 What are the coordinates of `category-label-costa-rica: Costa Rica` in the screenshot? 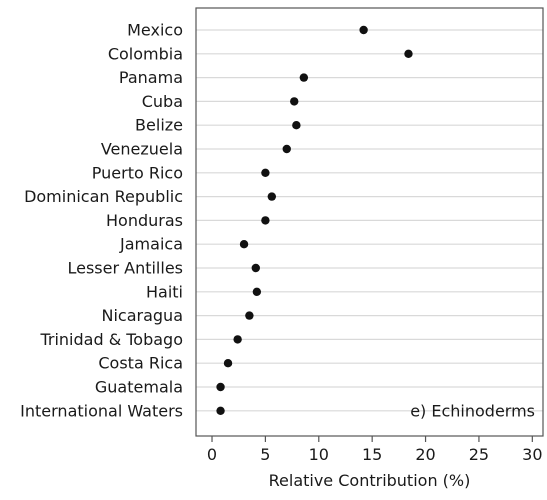 It's located at (140, 363).